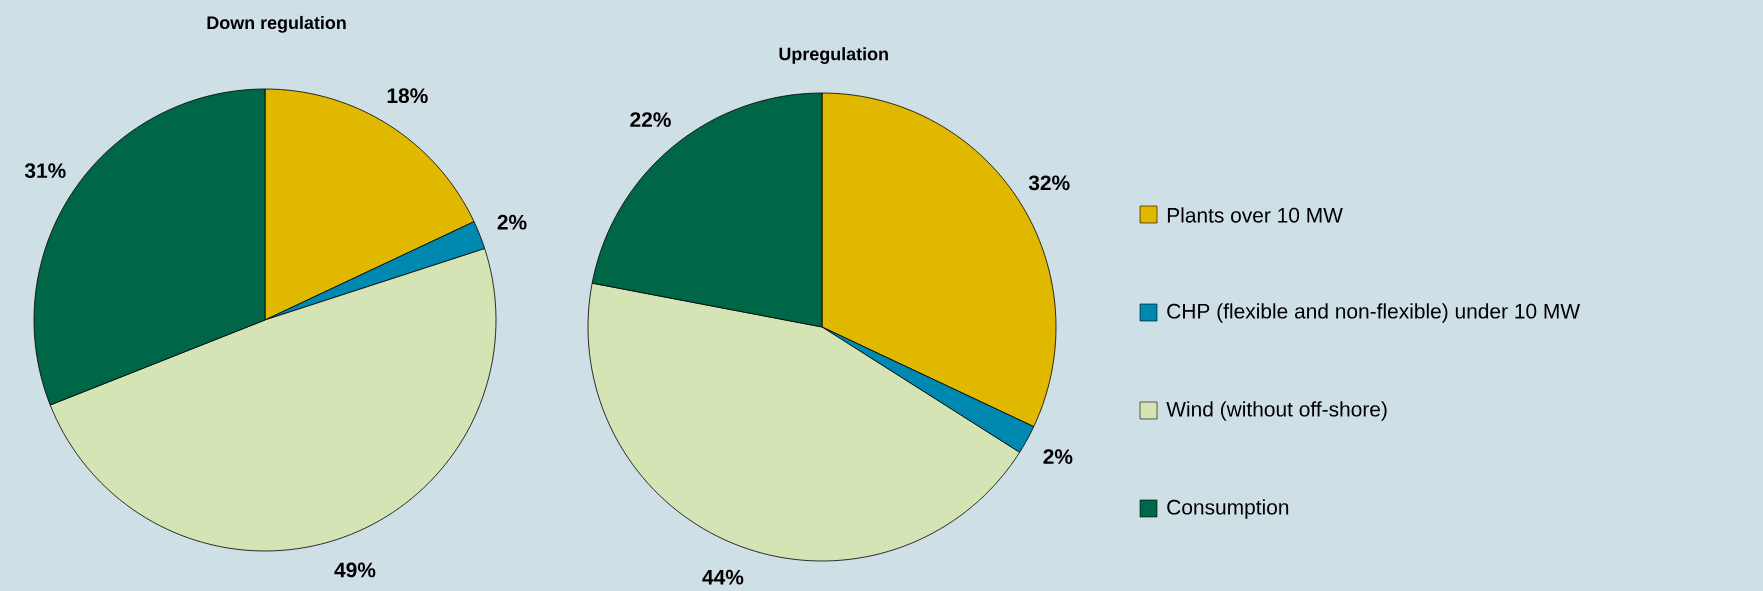 This screenshot has width=1763, height=591. Describe the element at coordinates (45, 171) in the screenshot. I see `data-label: 31%` at that location.